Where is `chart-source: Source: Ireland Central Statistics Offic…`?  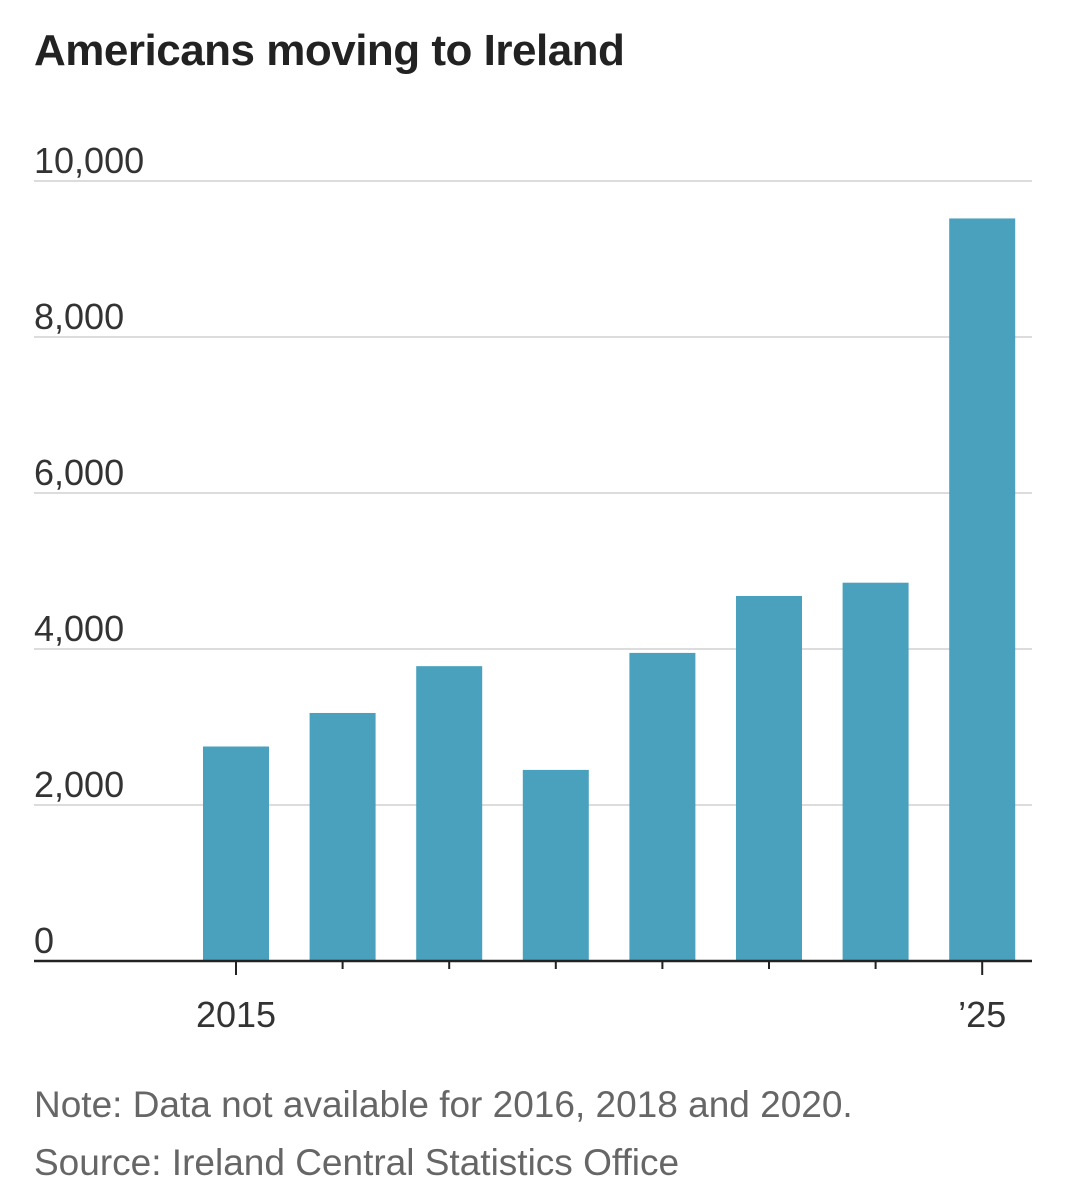 chart-source: Source: Ireland Central Statistics Offic… is located at coordinates (357, 1162).